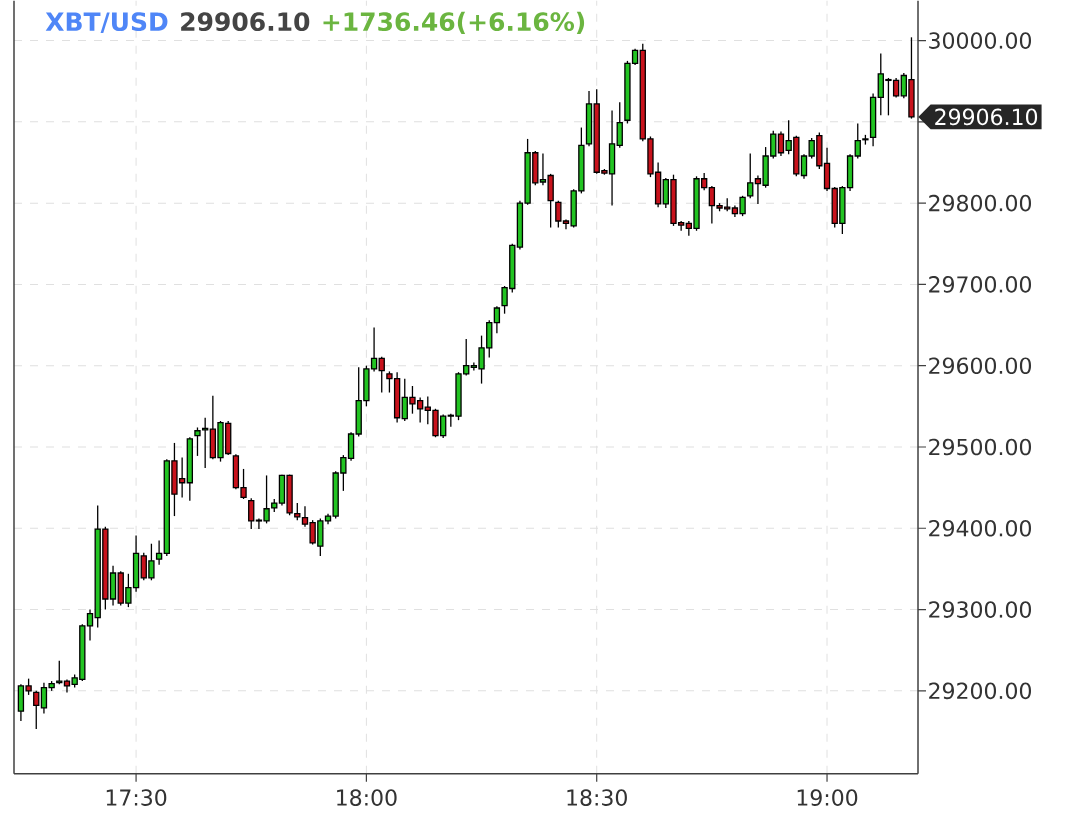 This screenshot has height=830, width=1080. What do you see at coordinates (136, 798) in the screenshot?
I see `x-tick-label: 17:30` at bounding box center [136, 798].